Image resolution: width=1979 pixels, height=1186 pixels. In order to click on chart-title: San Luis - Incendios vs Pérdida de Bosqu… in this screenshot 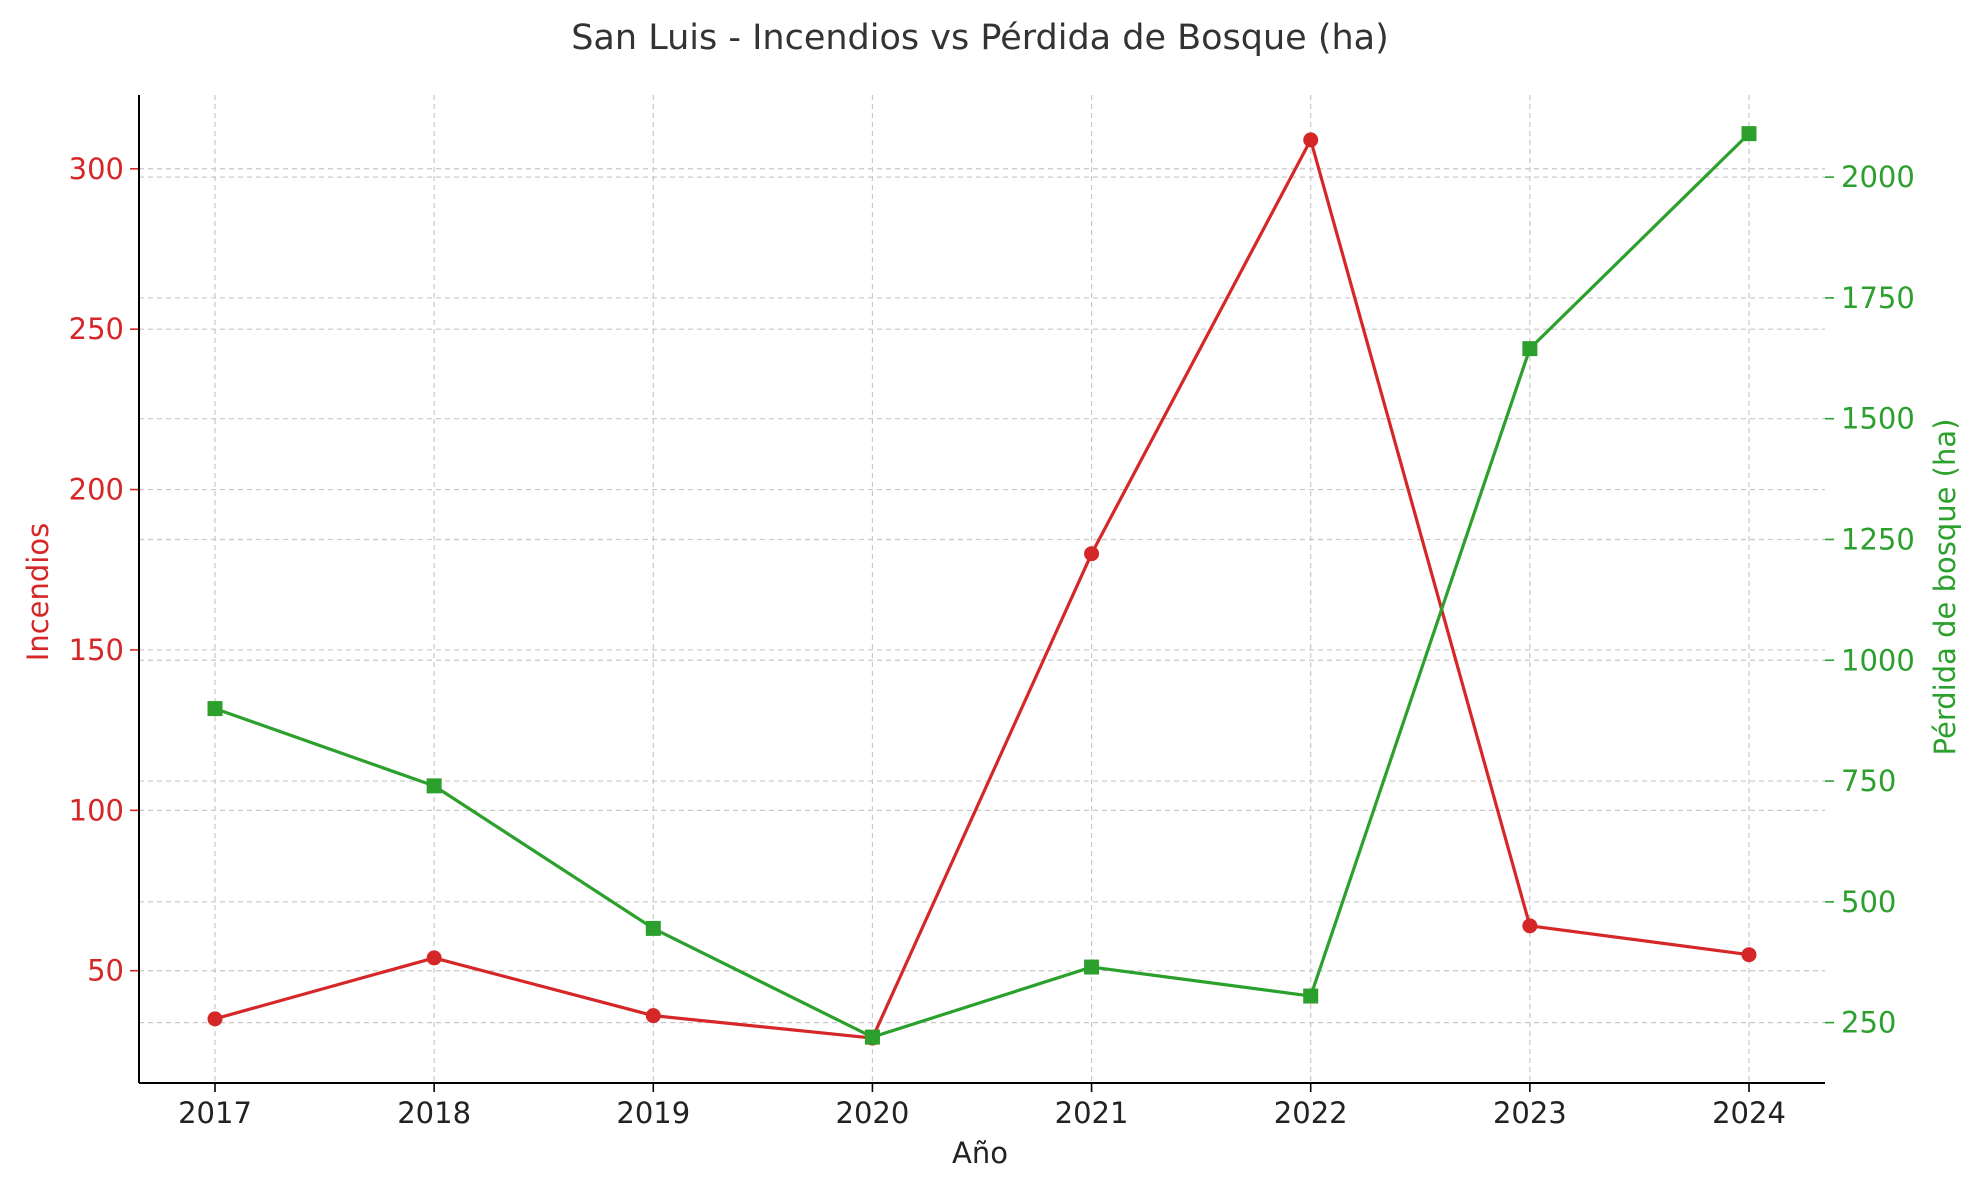, I will do `click(980, 38)`.